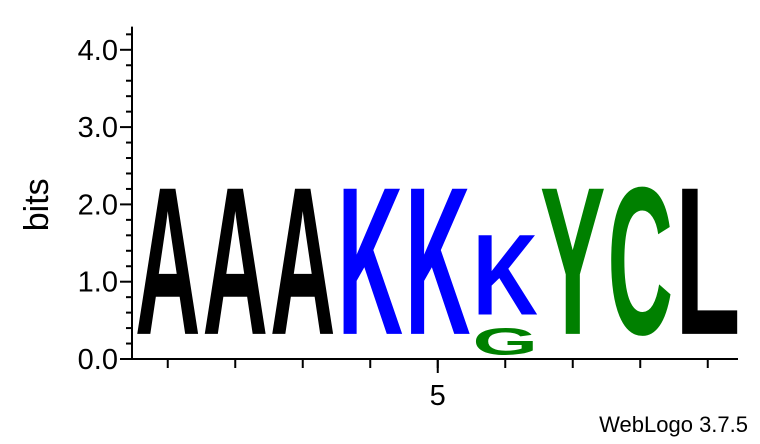 Image resolution: width=760 pixels, height=444 pixels. Describe the element at coordinates (673, 424) in the screenshot. I see `weblogo-credit: WebLogo 3.7.5` at that location.